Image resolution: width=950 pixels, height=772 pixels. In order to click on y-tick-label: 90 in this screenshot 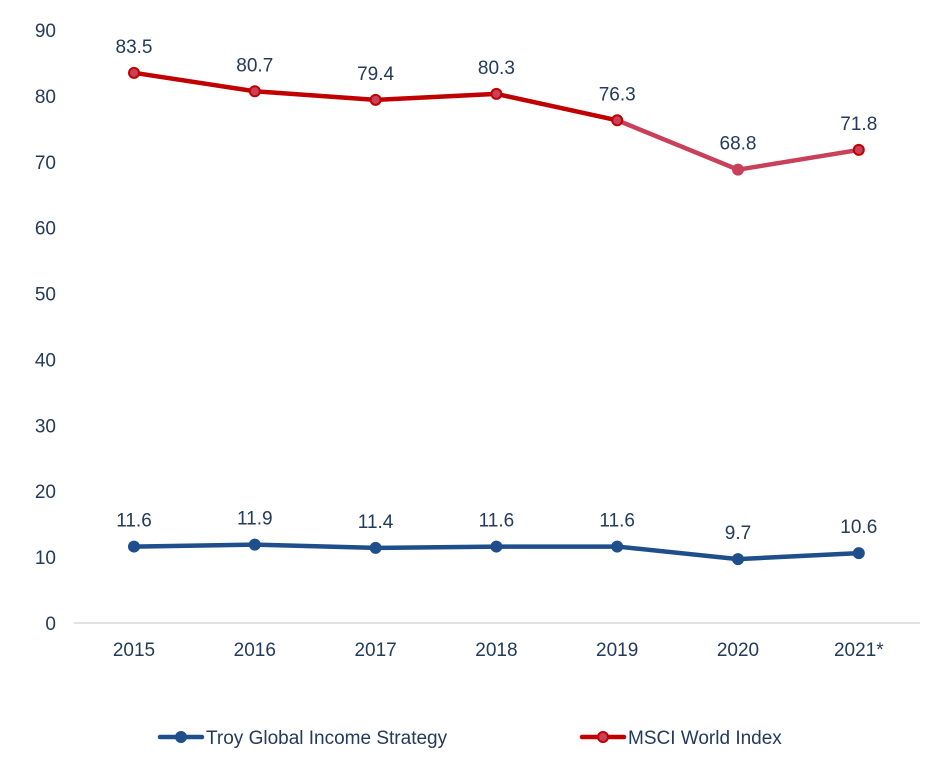, I will do `click(45, 31)`.